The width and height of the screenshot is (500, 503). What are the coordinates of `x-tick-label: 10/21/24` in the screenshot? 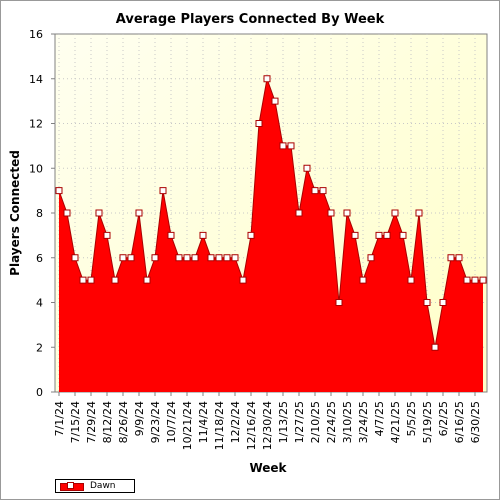 It's located at (187, 425).